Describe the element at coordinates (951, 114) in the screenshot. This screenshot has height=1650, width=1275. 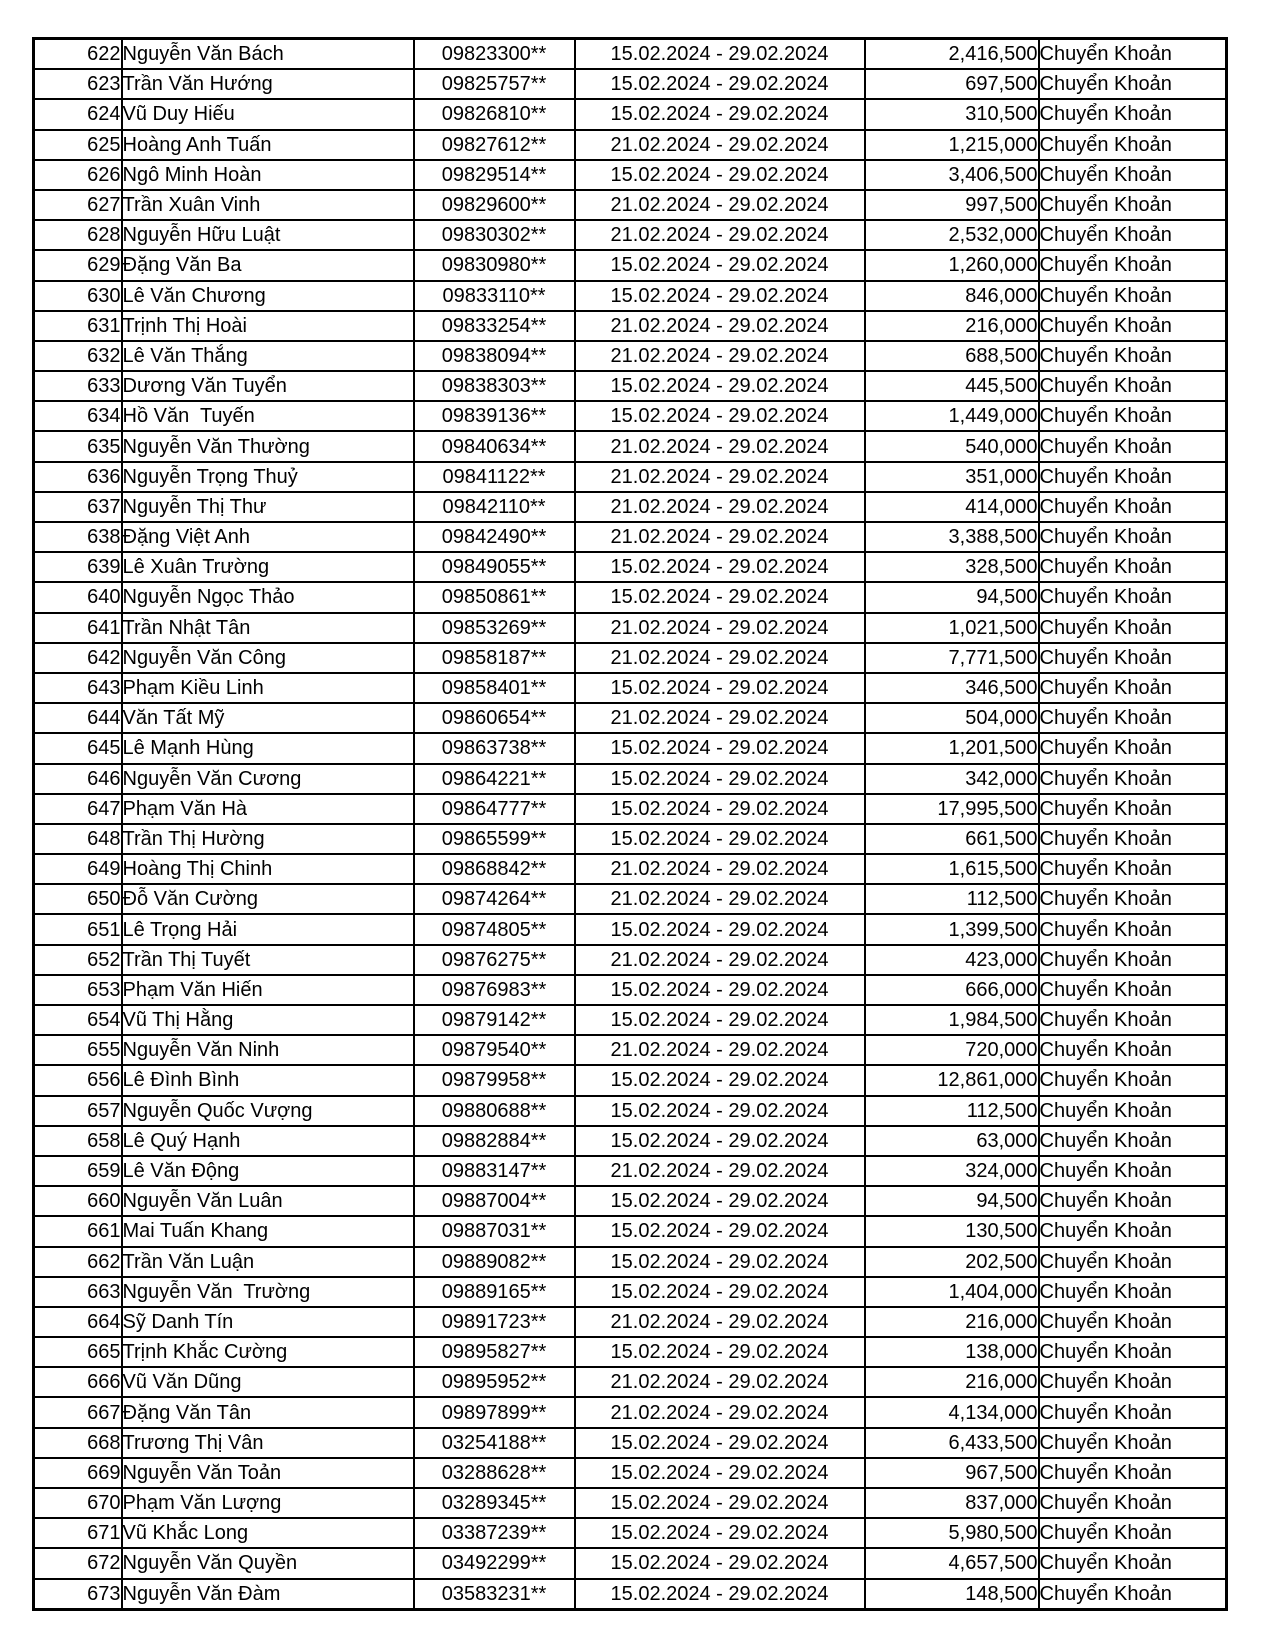
I see `amount-cell: 310,500` at that location.